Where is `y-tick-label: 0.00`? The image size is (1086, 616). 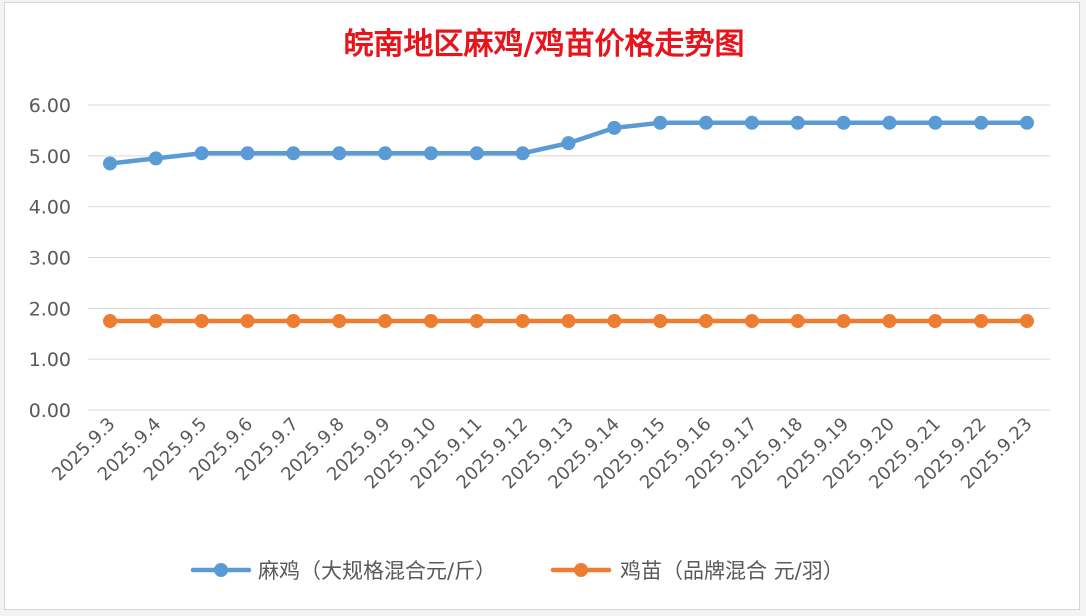 y-tick-label: 0.00 is located at coordinates (50, 411).